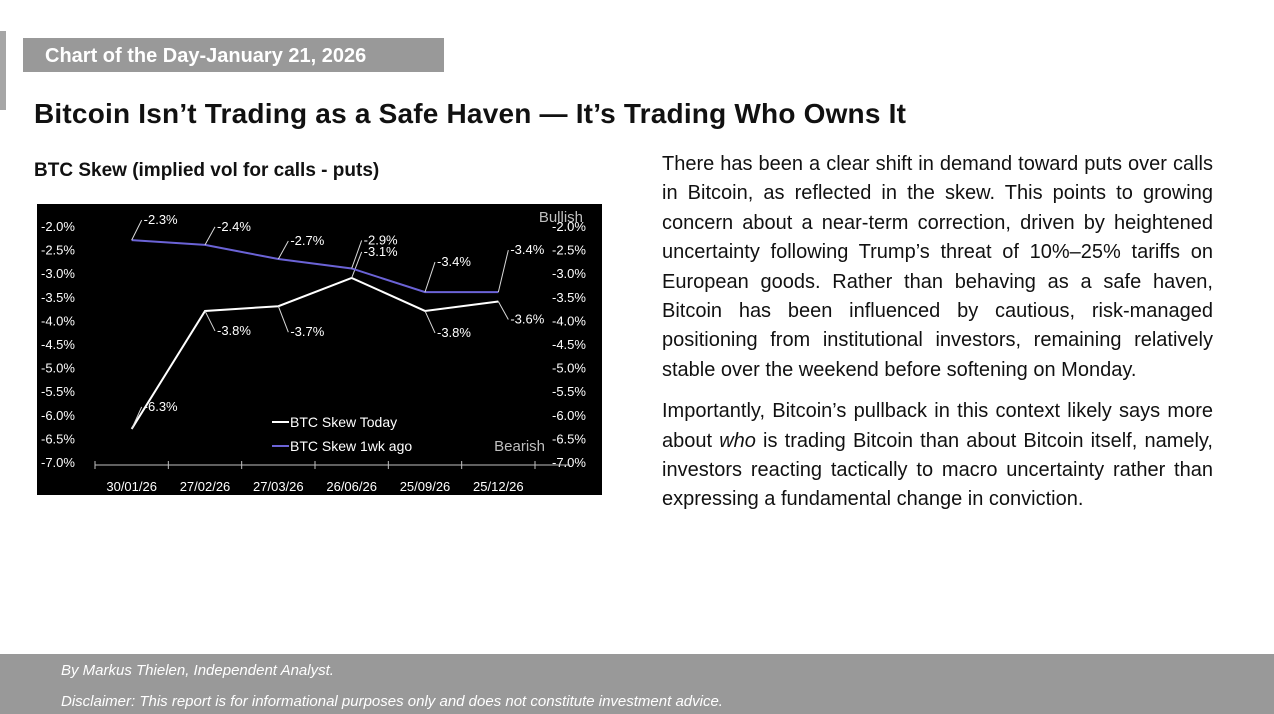 The image size is (1274, 714). What do you see at coordinates (519, 446) in the screenshot?
I see `bearish-annotation: Bearish` at bounding box center [519, 446].